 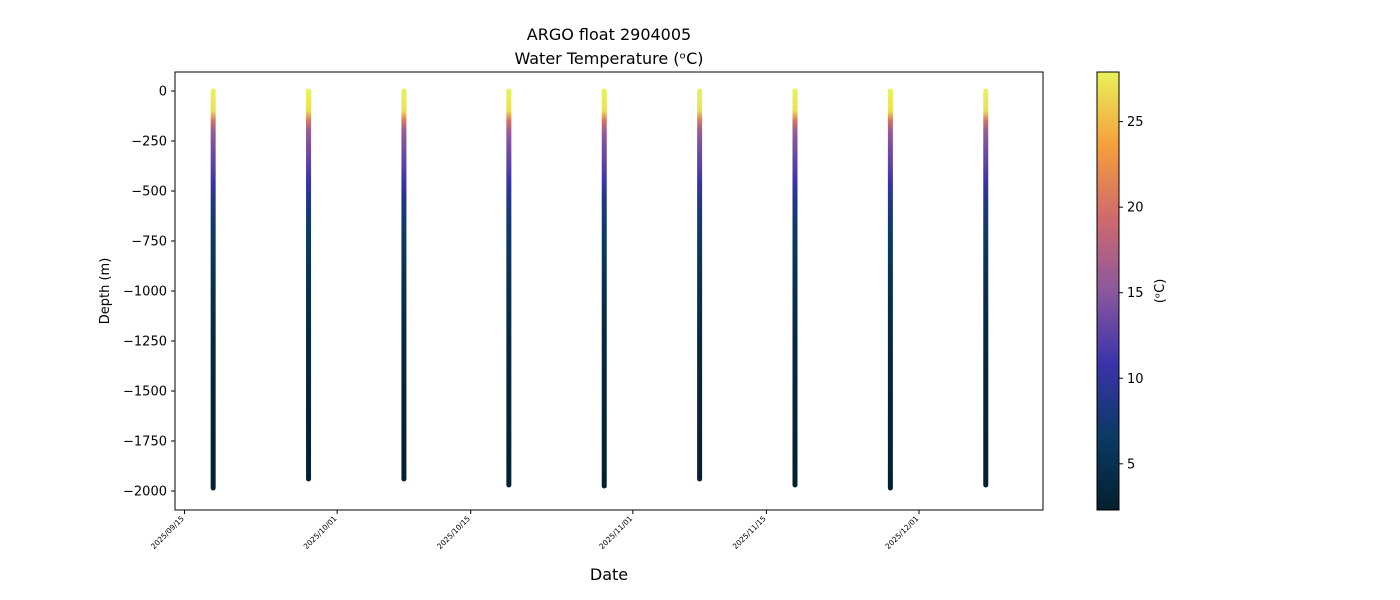 I want to click on y-tick-label: −250, so click(x=149, y=142).